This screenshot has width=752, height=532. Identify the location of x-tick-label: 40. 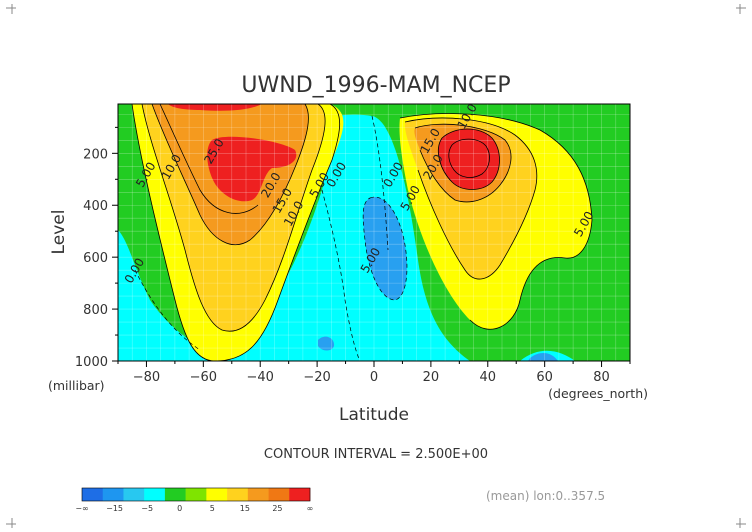
(488, 377).